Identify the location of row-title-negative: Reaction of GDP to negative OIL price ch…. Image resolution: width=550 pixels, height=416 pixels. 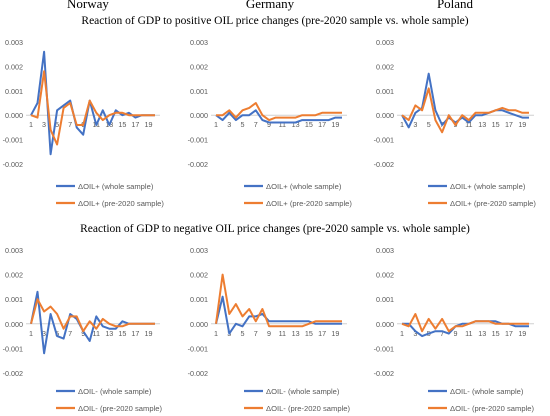
(275, 229).